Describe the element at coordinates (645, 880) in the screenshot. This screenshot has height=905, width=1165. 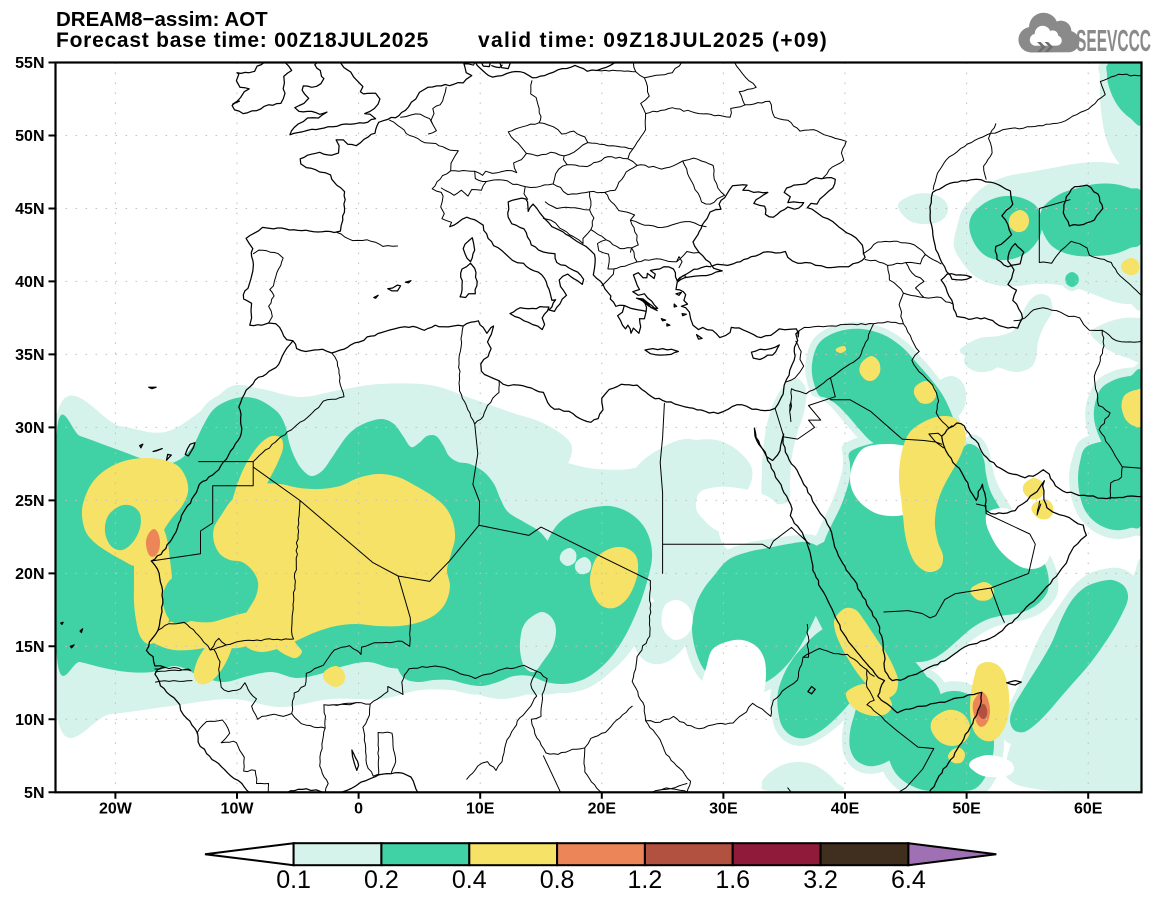
I see `svg-text: 1.2` at that location.